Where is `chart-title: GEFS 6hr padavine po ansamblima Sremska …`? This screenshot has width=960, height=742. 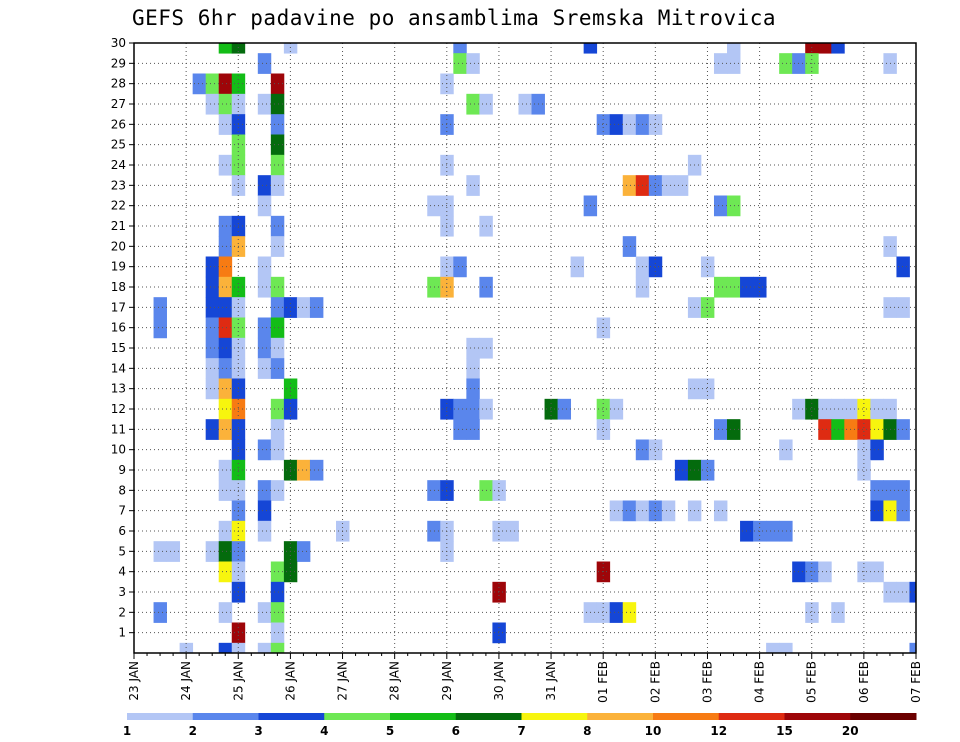 chart-title: GEFS 6hr padavine po ansamblima Sremska … is located at coordinates (454, 18).